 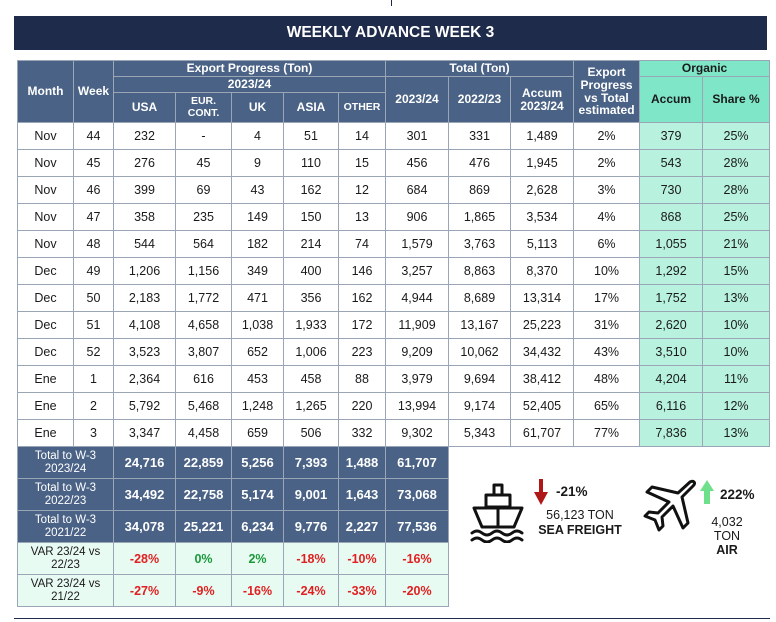 I want to click on cell-export-vs-total: 6%, so click(x=607, y=244).